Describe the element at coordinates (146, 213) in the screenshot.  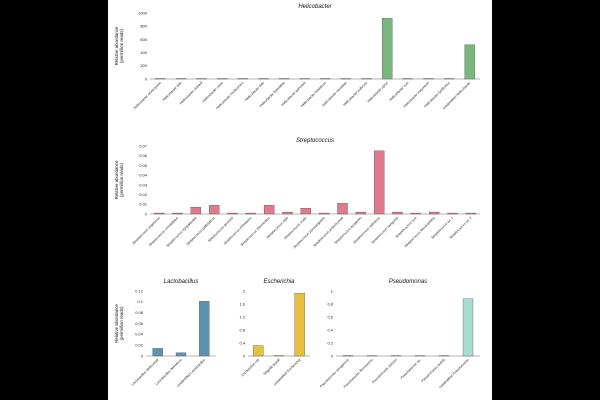
I see `streptococcus-ytick-label: 0` at that location.